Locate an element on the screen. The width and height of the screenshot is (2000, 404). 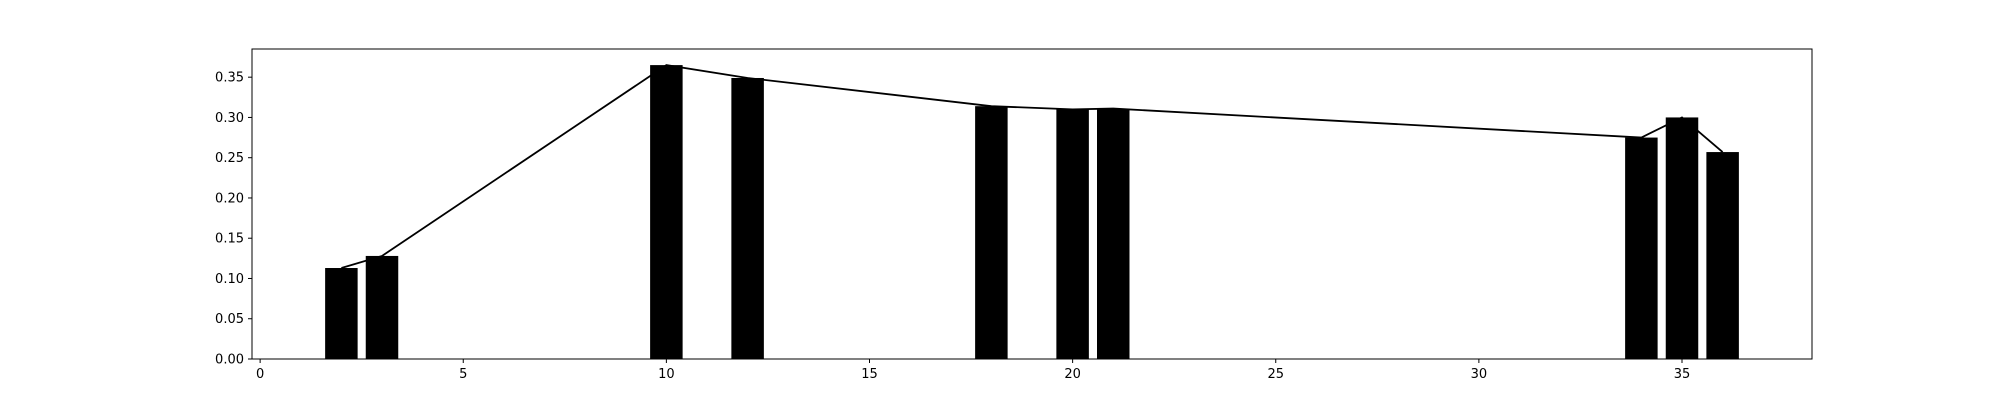
y-tick-label: 0.30 is located at coordinates (229, 118).